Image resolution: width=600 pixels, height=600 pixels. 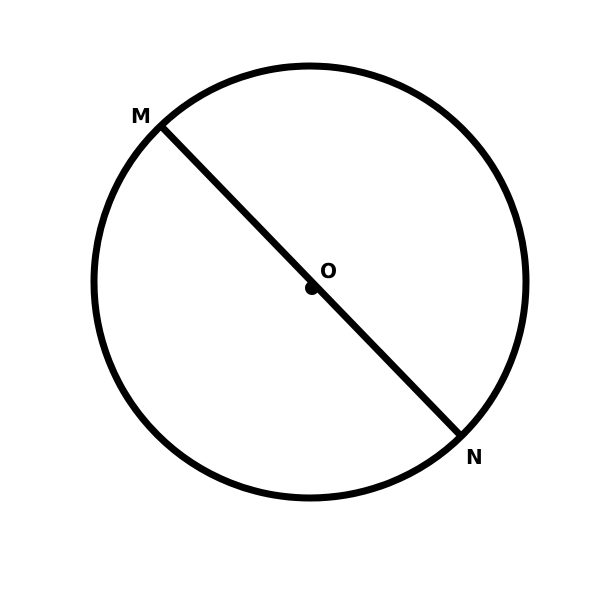 What do you see at coordinates (141, 116) in the screenshot?
I see `label-m: M` at bounding box center [141, 116].